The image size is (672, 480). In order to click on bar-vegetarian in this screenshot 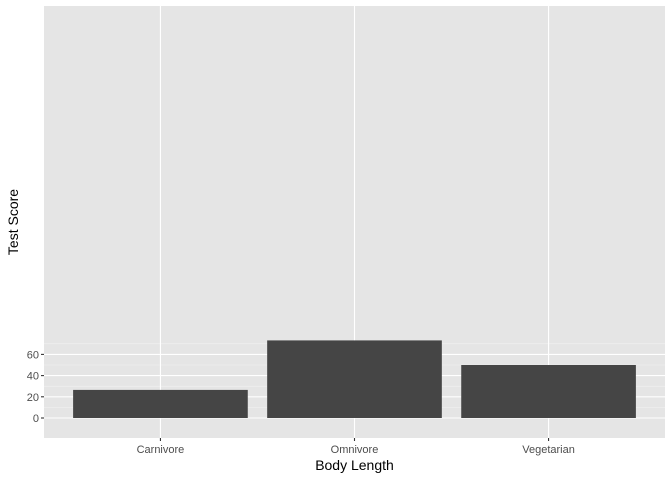, I will do `click(548, 391)`.